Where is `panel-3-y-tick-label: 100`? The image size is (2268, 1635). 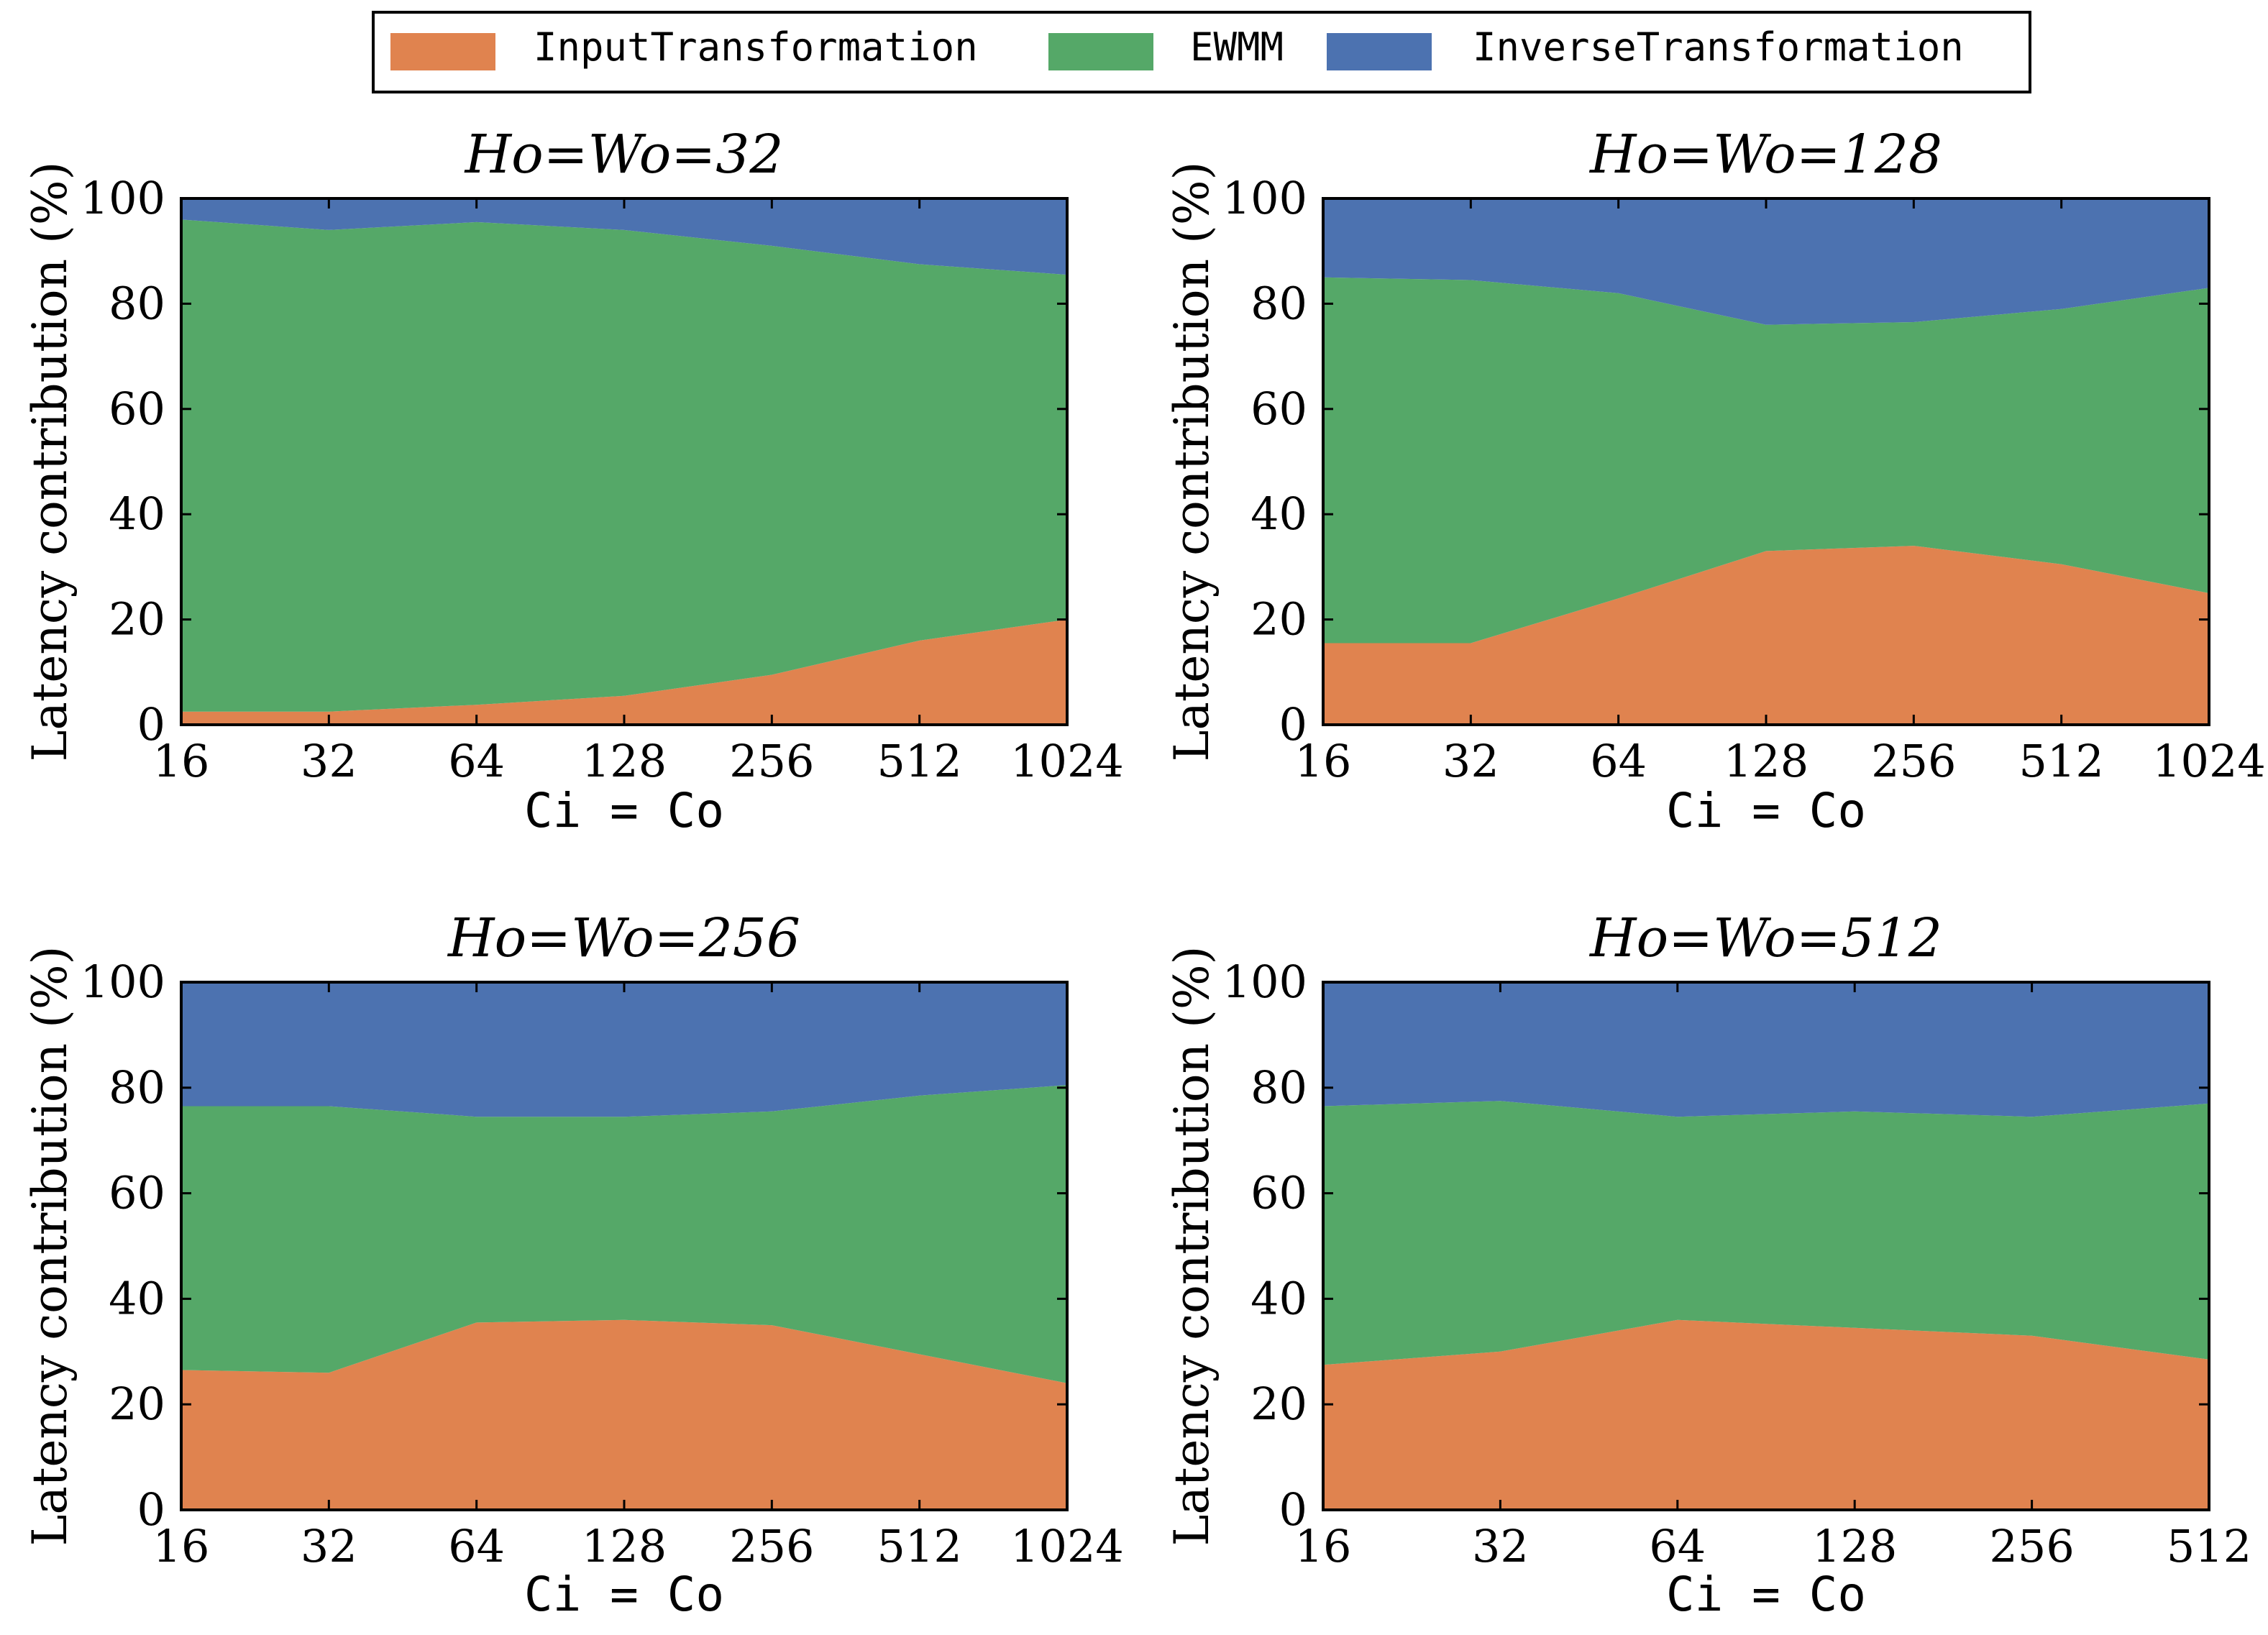 panel-3-y-tick-label: 100 is located at coordinates (123, 982).